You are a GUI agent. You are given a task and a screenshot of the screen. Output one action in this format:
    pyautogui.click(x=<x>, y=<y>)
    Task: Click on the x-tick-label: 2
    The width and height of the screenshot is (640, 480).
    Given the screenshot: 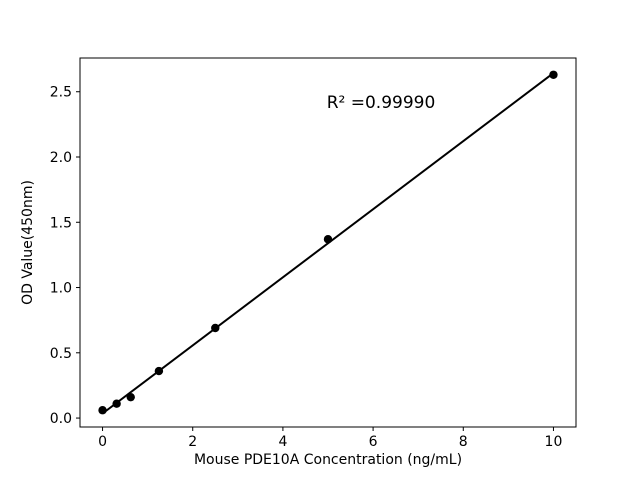 What is the action you would take?
    pyautogui.click(x=192, y=442)
    